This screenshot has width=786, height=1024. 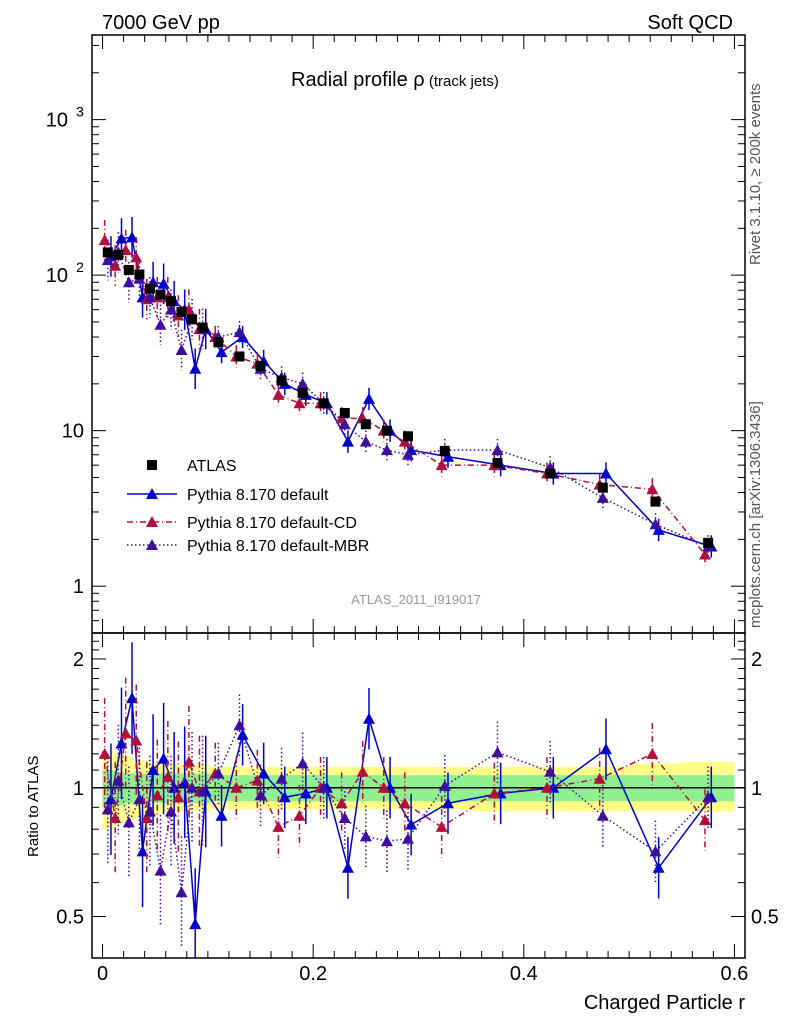 I want to click on header-category-label: Soft QCD, so click(x=690, y=23).